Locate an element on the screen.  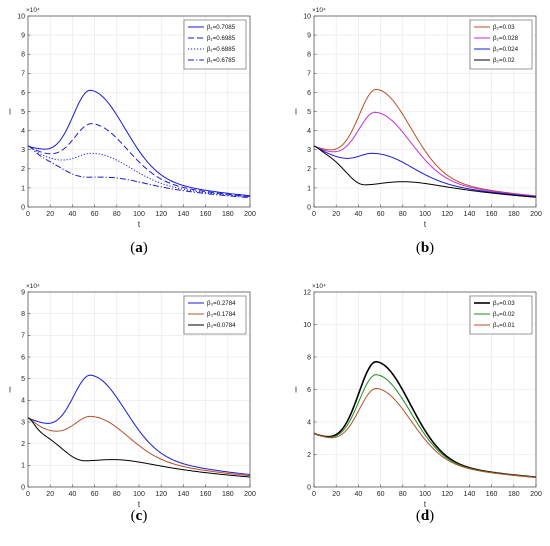
panel-caption-c: (c) is located at coordinates (139, 516).